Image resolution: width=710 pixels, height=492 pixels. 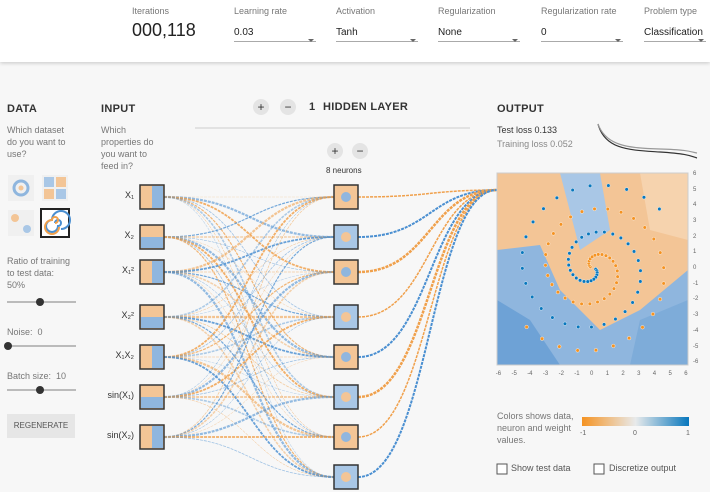 I want to click on add-neuron-button: +, so click(x=335, y=151).